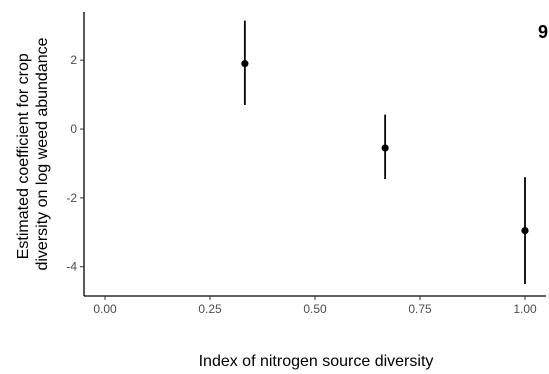  Describe the element at coordinates (420, 309) in the screenshot. I see `x-tick-label: 0.75` at that location.